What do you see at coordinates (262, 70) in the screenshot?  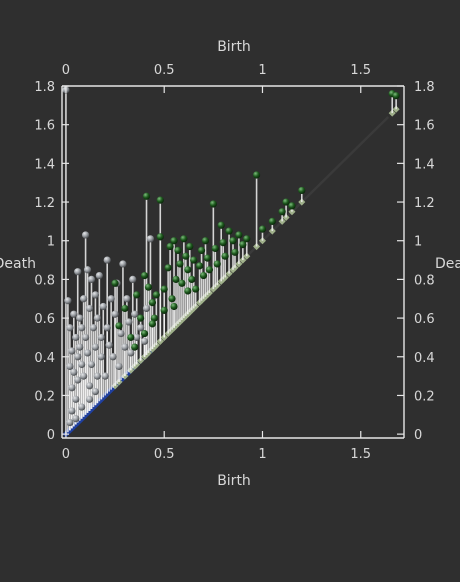 I see `x-tick-label-top-2: 1` at bounding box center [262, 70].